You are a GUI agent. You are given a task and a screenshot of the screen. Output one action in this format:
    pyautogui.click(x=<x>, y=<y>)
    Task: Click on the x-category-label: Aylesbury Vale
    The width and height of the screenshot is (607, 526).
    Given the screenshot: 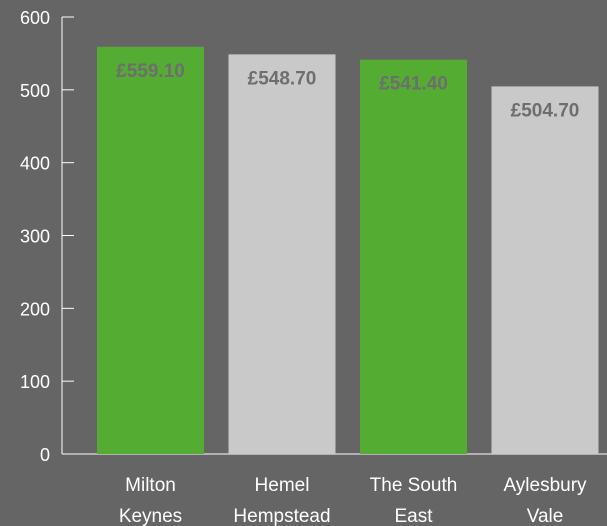 What is the action you would take?
    pyautogui.click(x=545, y=500)
    